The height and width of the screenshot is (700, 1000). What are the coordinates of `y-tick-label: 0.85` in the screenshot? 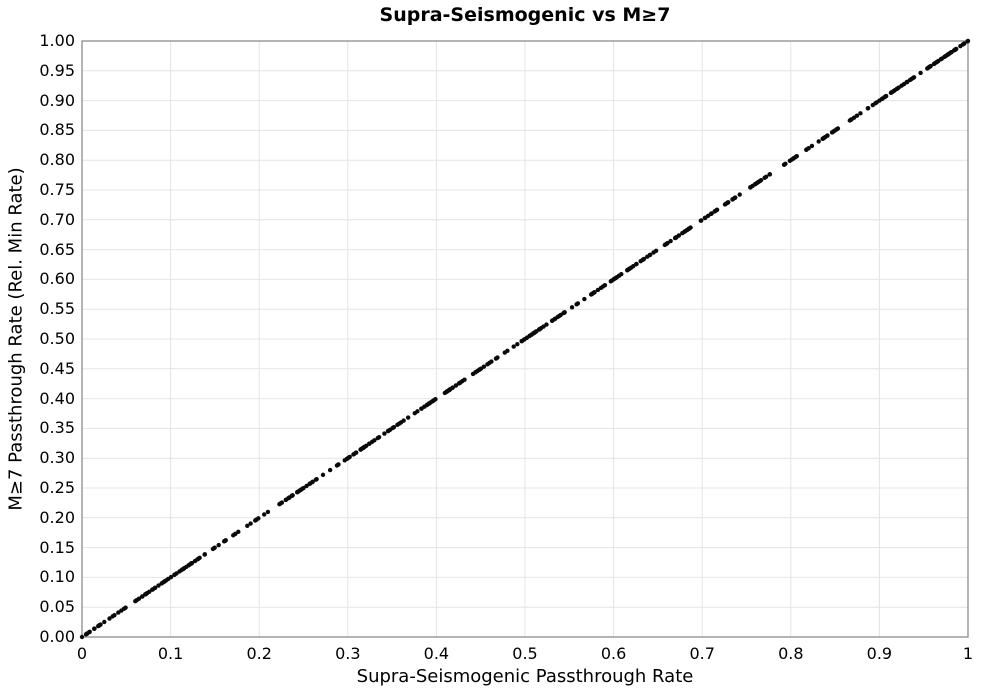 It's located at (57, 130).